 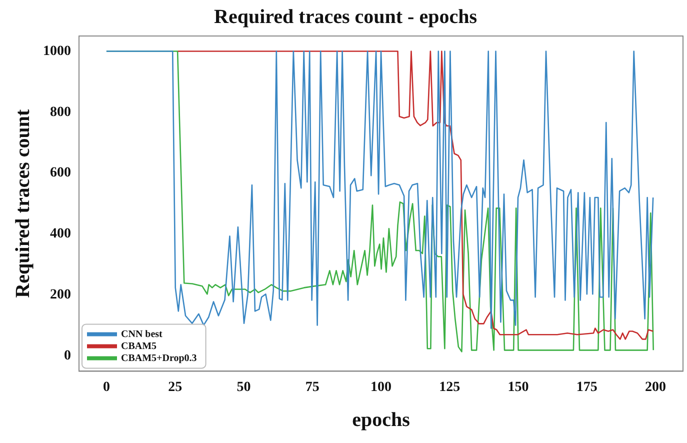 What do you see at coordinates (159, 358) in the screenshot?
I see `legend-label: CBAM5+Drop0.3` at bounding box center [159, 358].